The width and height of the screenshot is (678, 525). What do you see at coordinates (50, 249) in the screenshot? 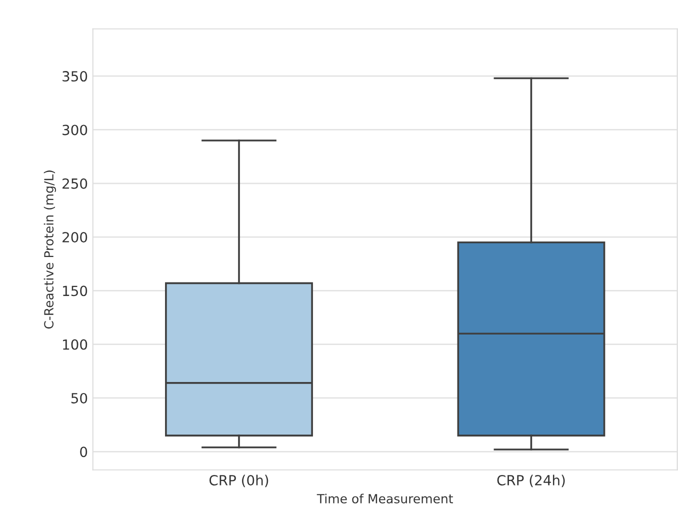
I see `y-axis-title: C-Reactive Protein (mg/L)` at bounding box center [50, 249].